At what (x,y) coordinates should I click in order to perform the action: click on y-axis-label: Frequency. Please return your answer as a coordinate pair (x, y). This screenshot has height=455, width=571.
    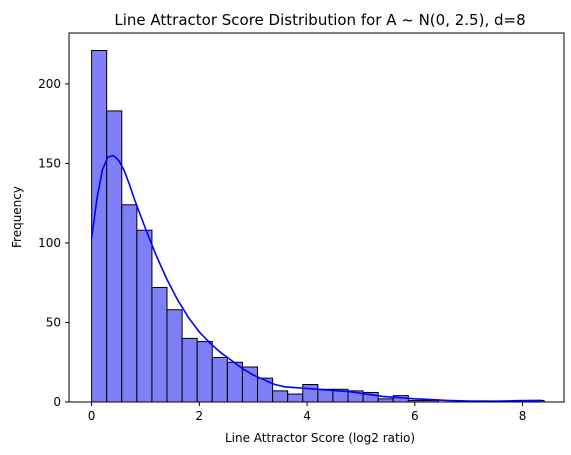
    Looking at the image, I should click on (17, 217).